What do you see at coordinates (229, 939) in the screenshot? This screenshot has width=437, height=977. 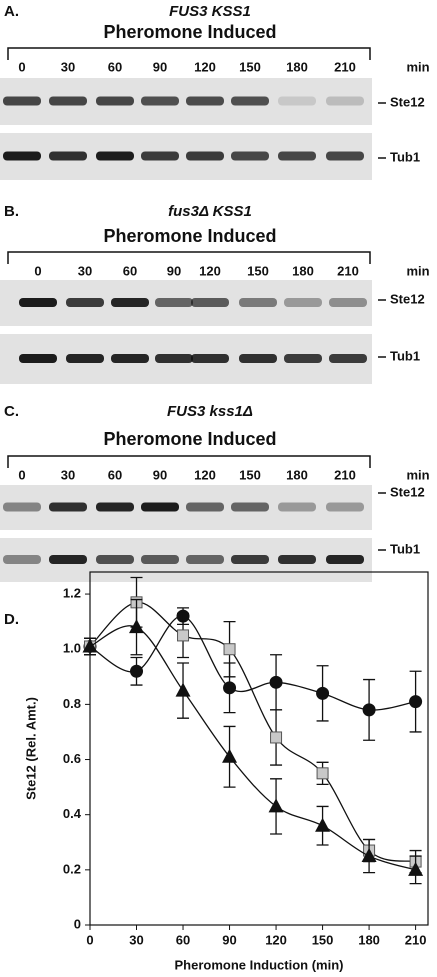 I see `x-tick-label: 90` at bounding box center [229, 939].